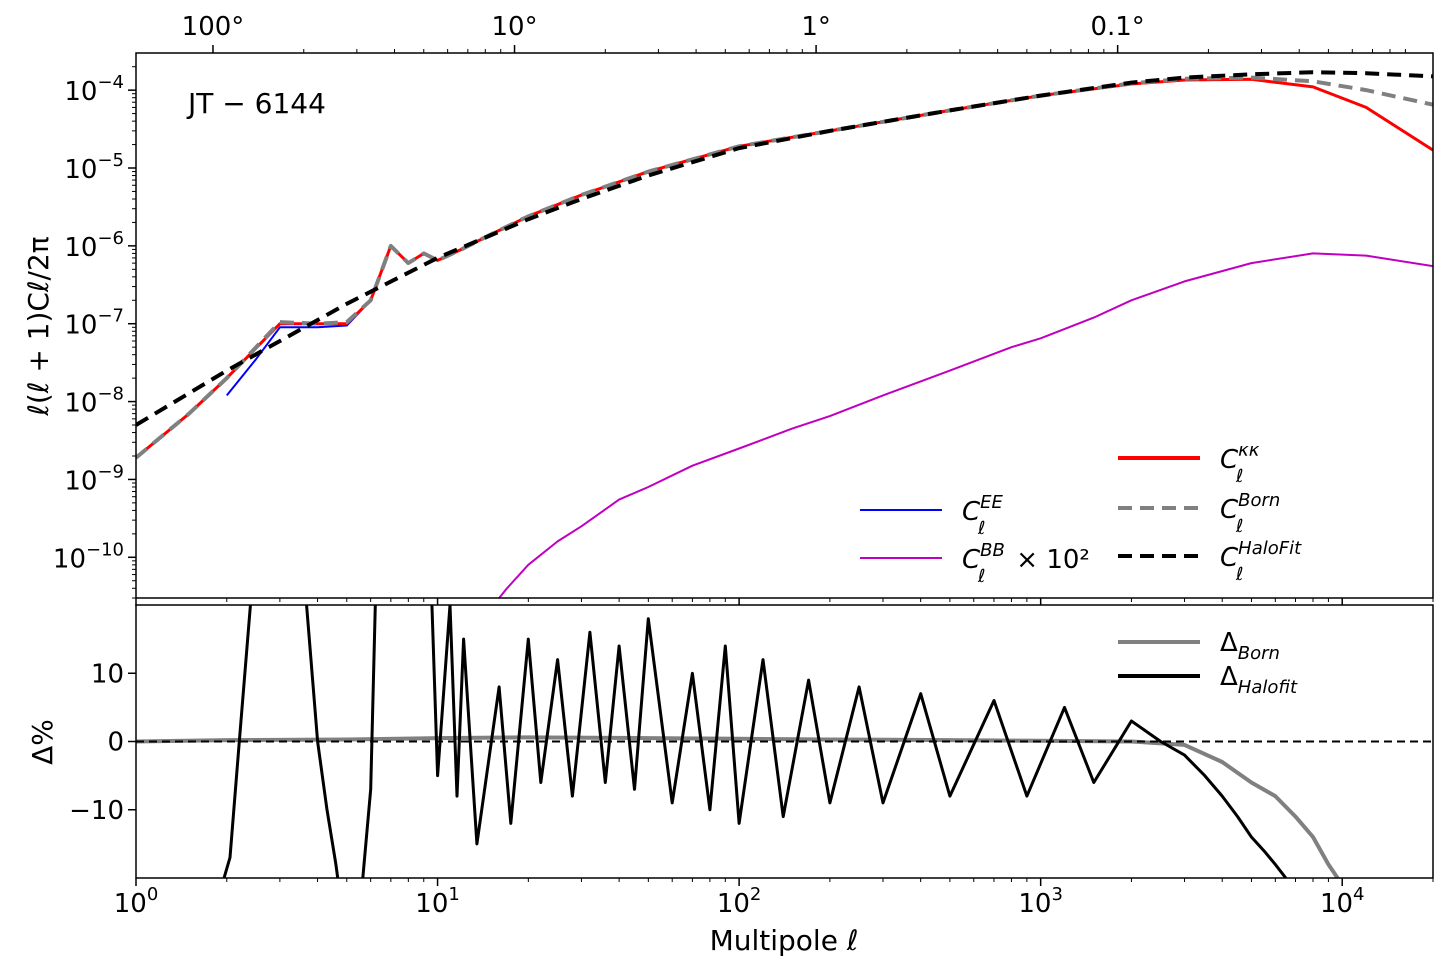 This screenshot has width=1444, height=970. Describe the element at coordinates (1261, 561) in the screenshot. I see `legend-label-halofit: CHaloFit ℓ` at that location.